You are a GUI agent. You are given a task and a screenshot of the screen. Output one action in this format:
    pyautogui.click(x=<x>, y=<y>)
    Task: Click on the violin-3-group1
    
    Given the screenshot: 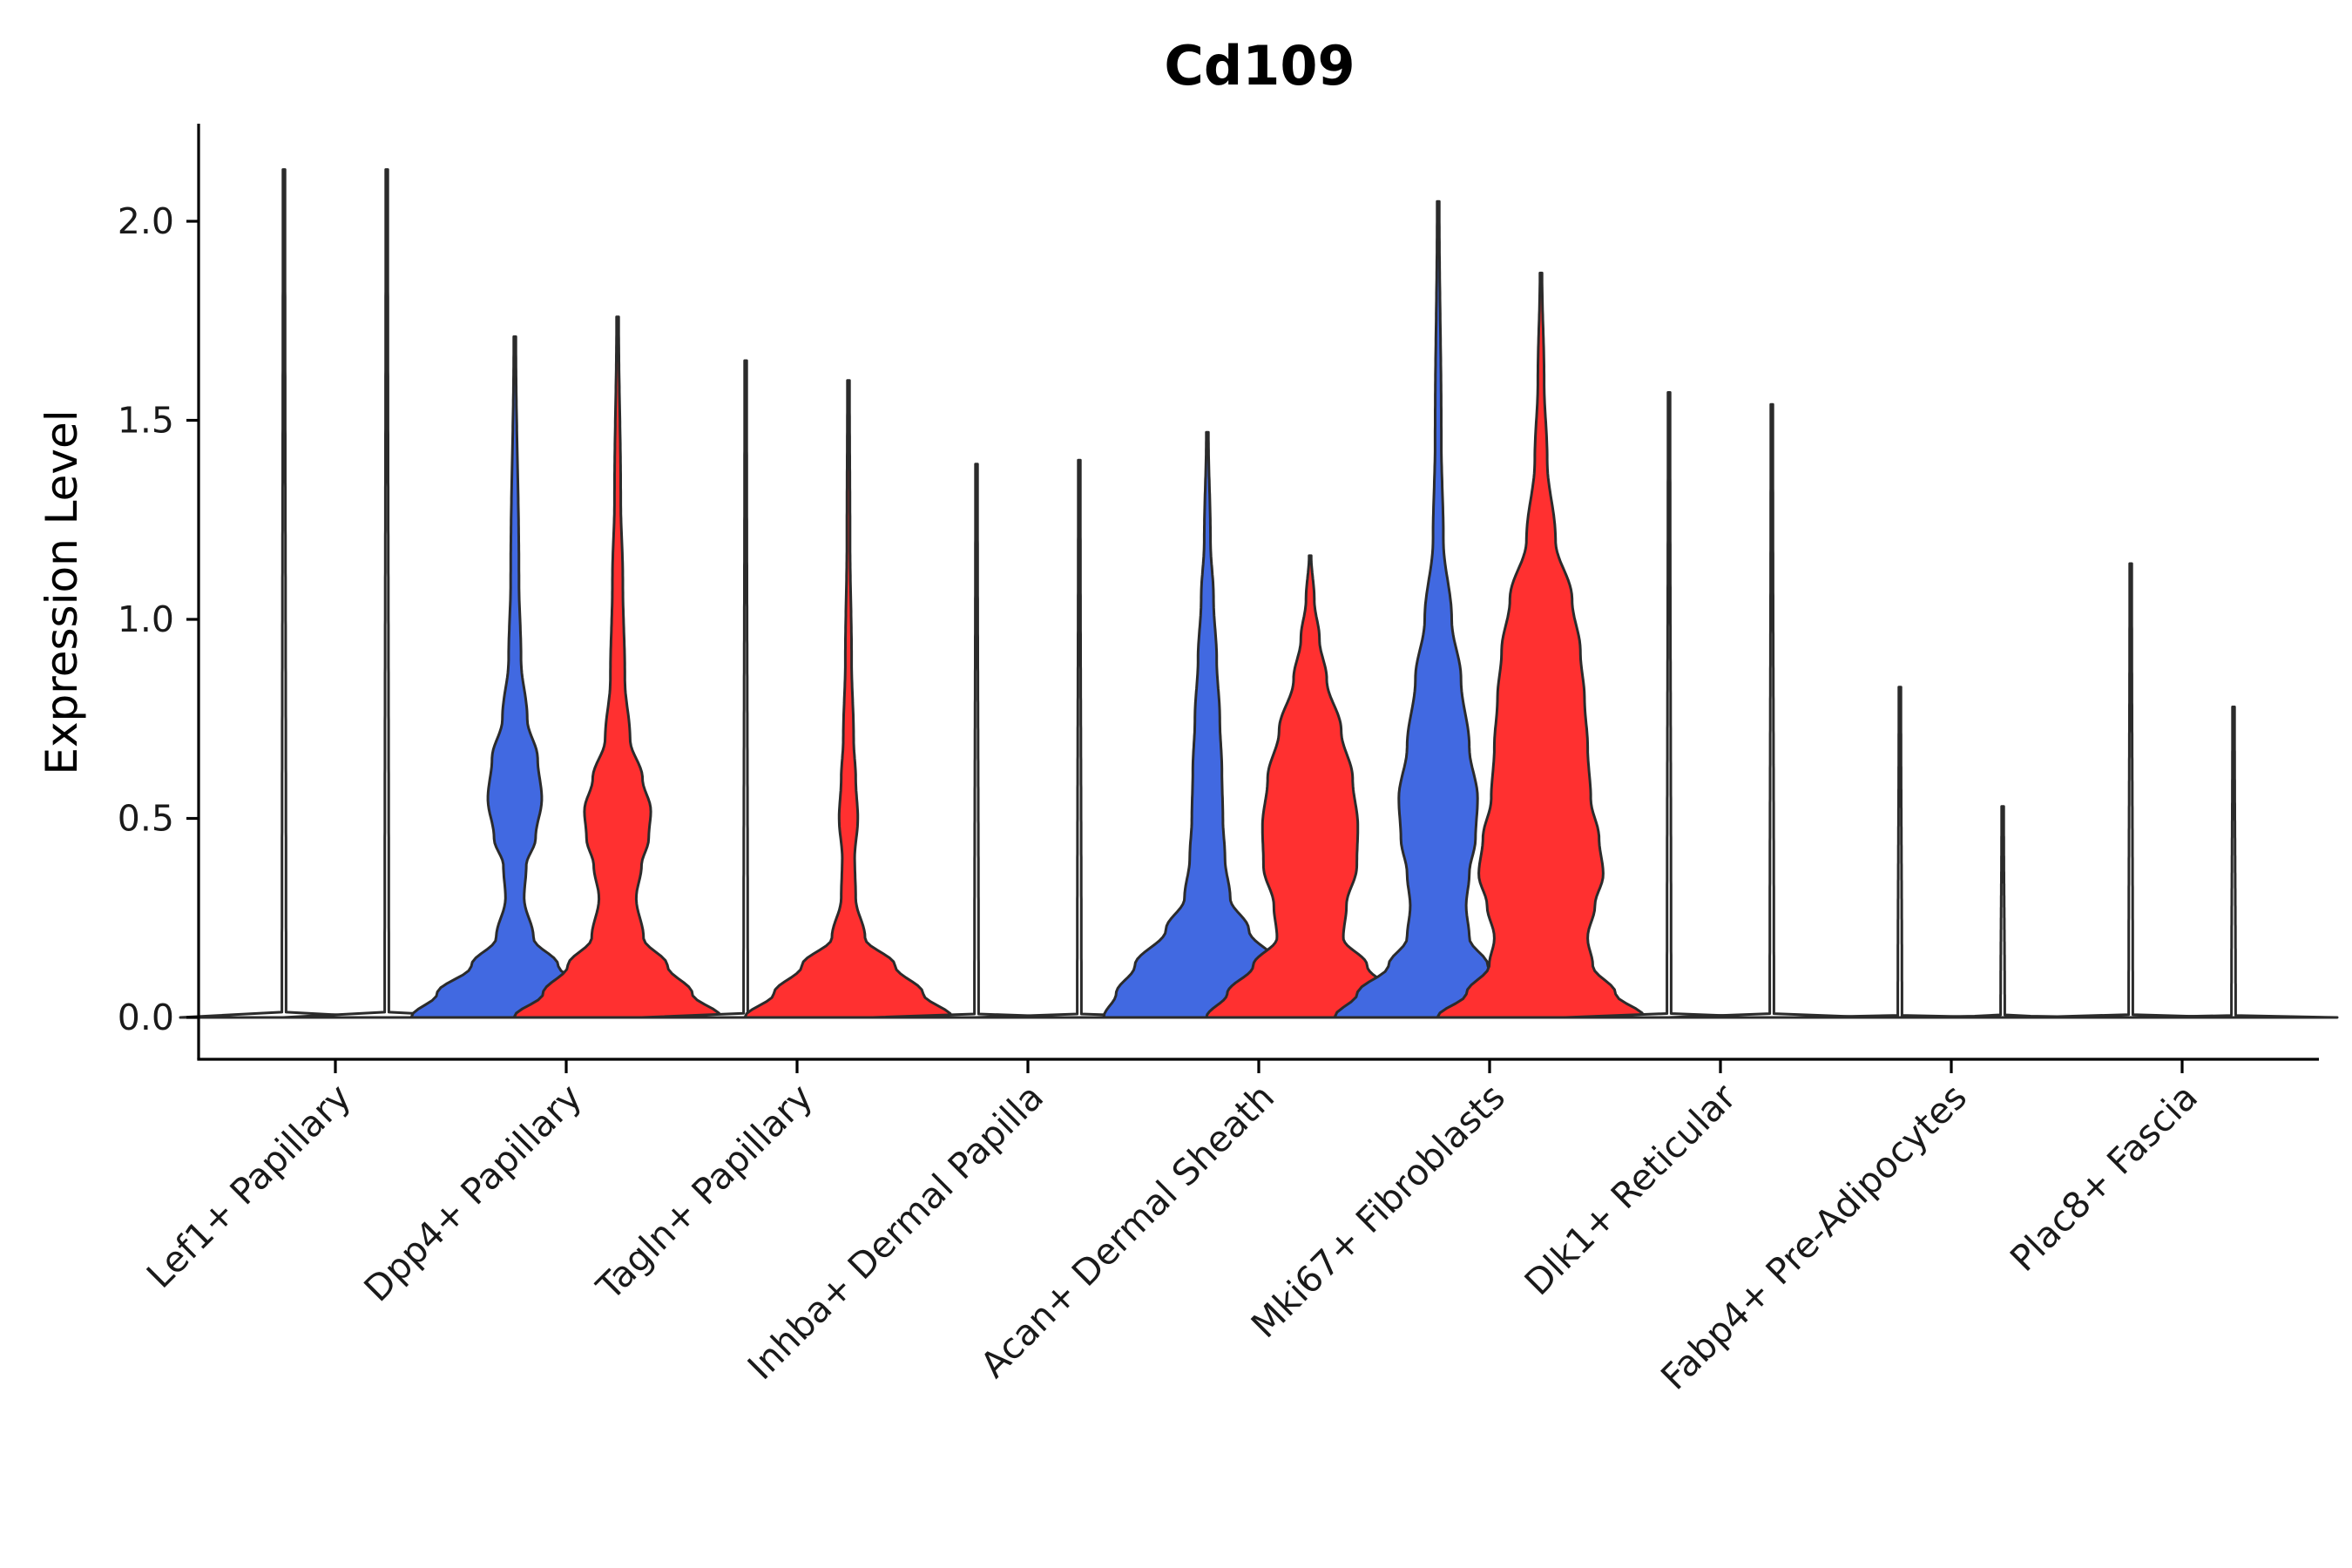 What is the action you would take?
    pyautogui.click(x=746, y=689)
    